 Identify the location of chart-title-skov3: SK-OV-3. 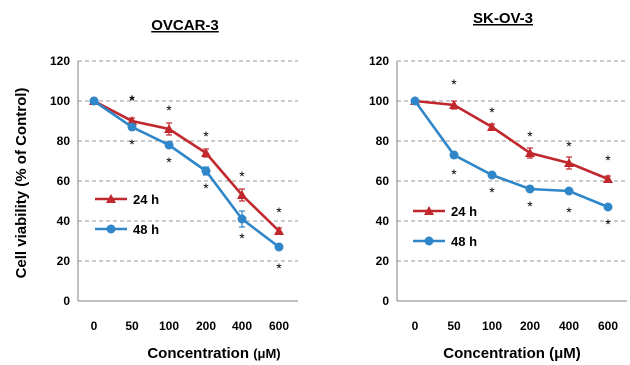
(503, 18).